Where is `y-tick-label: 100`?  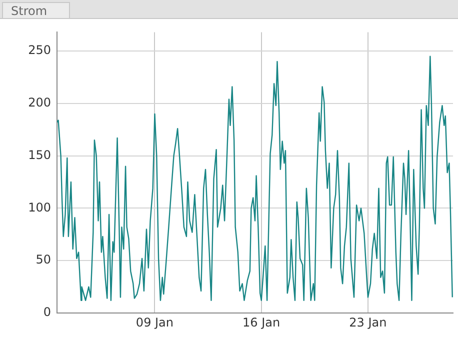 y-tick-label: 100 is located at coordinates (39, 207).